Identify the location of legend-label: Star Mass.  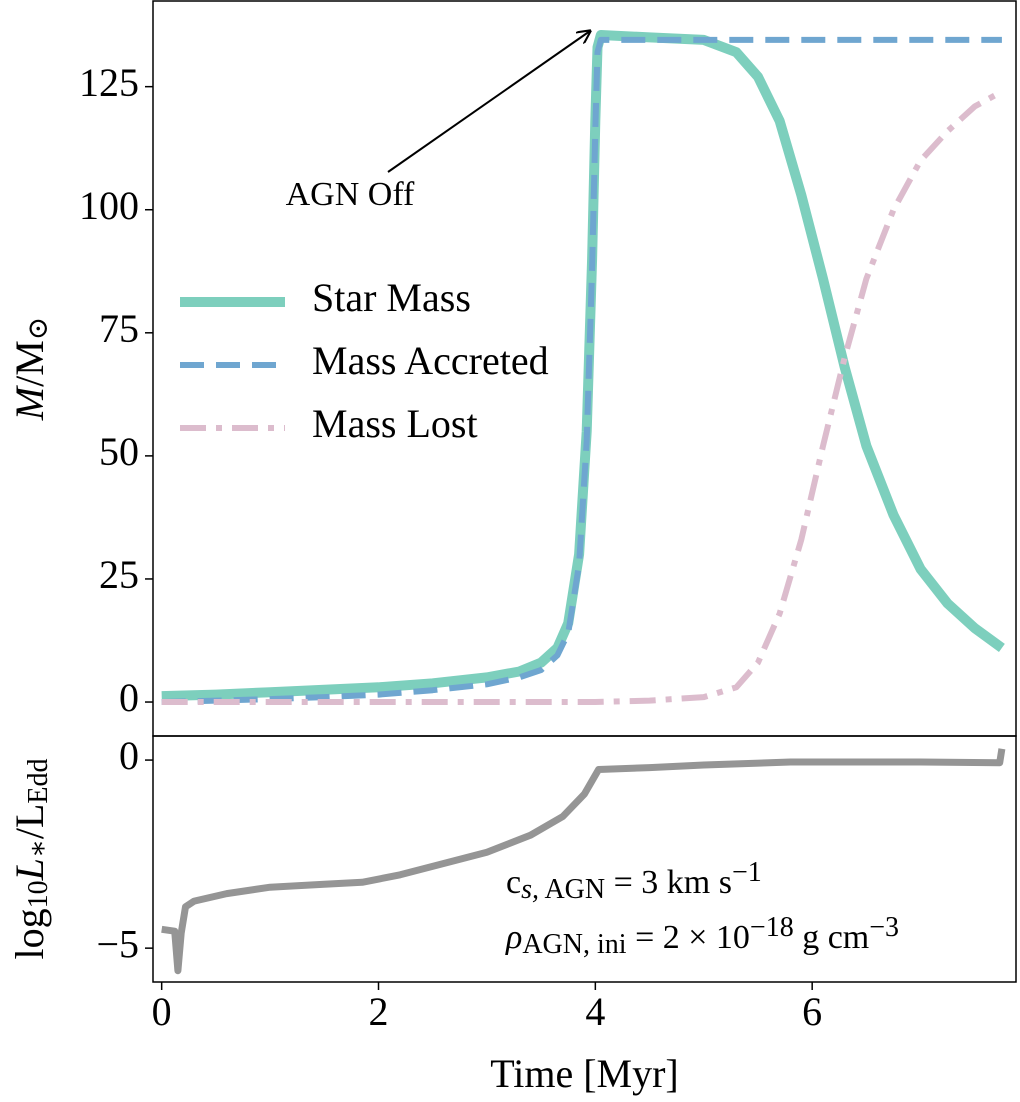
(391, 297).